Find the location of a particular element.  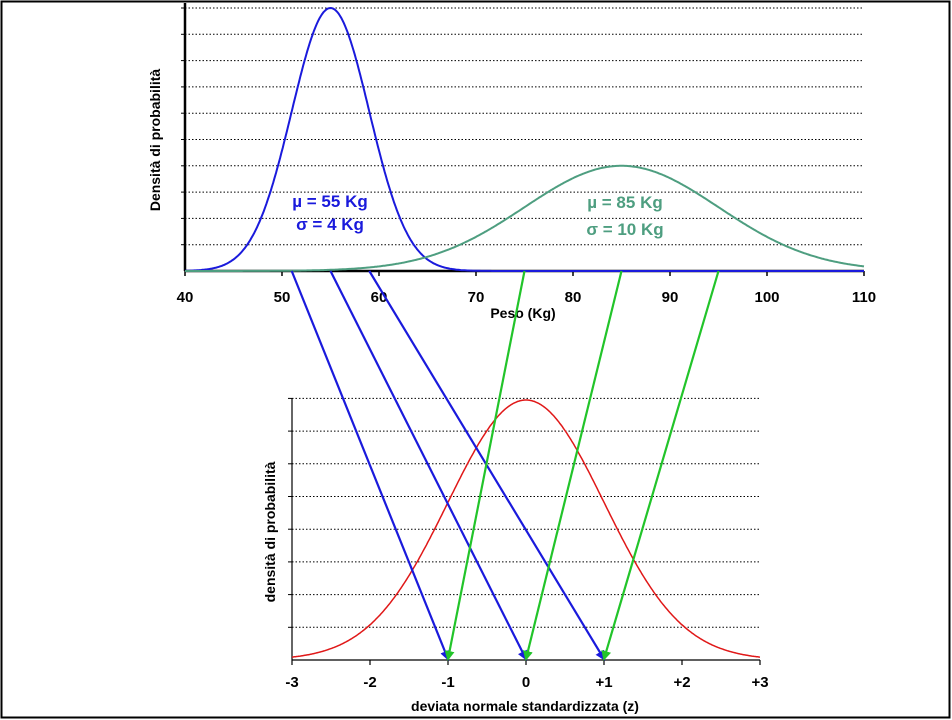

top-x-tick-label: 70 is located at coordinates (476, 297).